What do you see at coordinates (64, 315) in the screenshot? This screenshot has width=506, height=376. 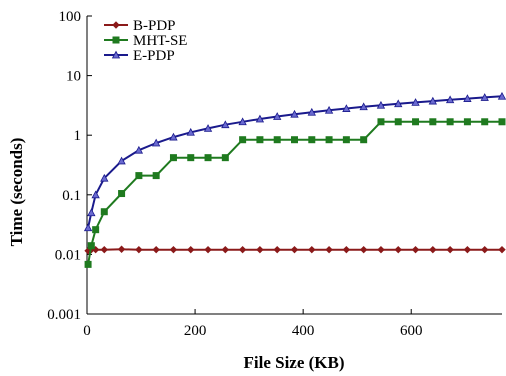 I see `y-tick-label: 0.001` at bounding box center [64, 315].